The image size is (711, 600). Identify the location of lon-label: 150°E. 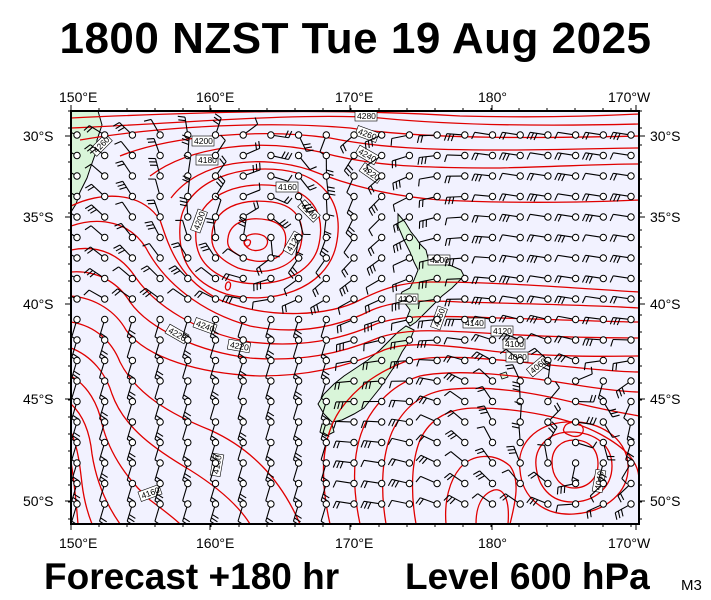
(78, 543).